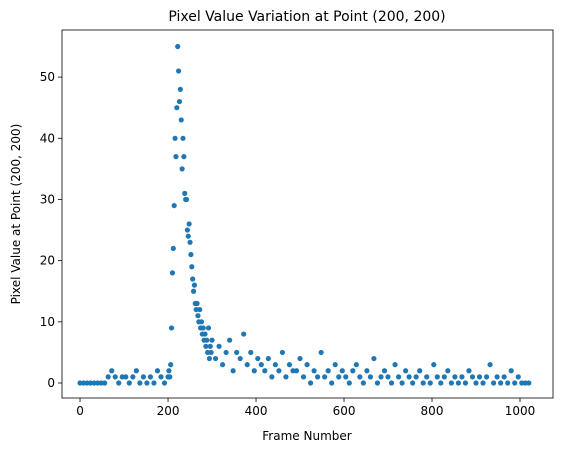 This screenshot has width=563, height=457. What do you see at coordinates (47, 199) in the screenshot?
I see `y-tick-label: 30` at bounding box center [47, 199].